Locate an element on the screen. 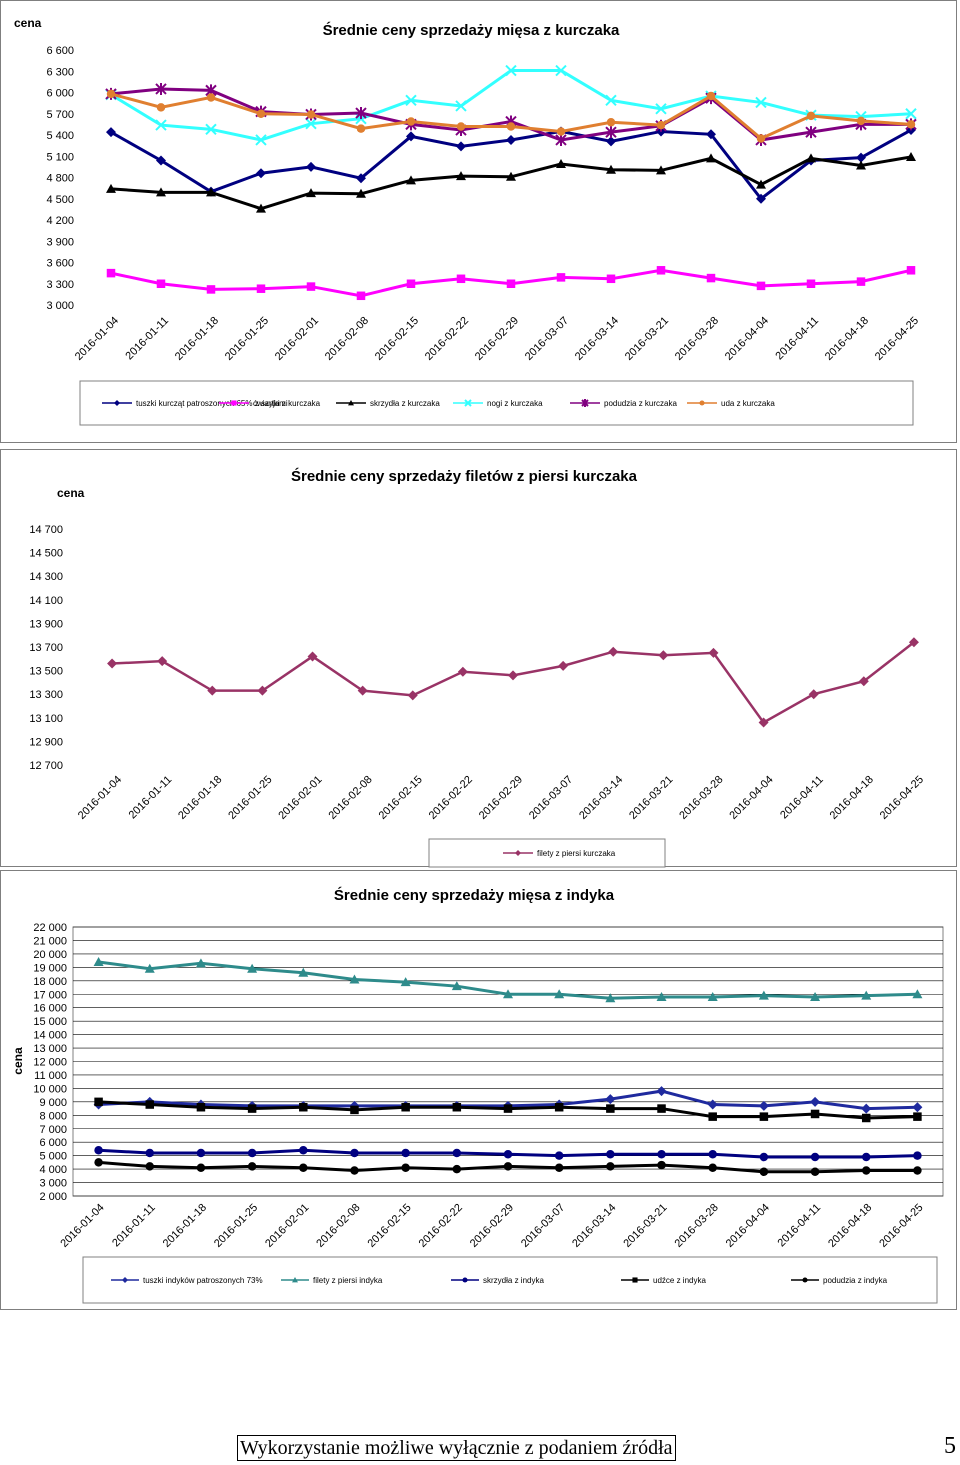  series-line is located at coordinates (513, 683).